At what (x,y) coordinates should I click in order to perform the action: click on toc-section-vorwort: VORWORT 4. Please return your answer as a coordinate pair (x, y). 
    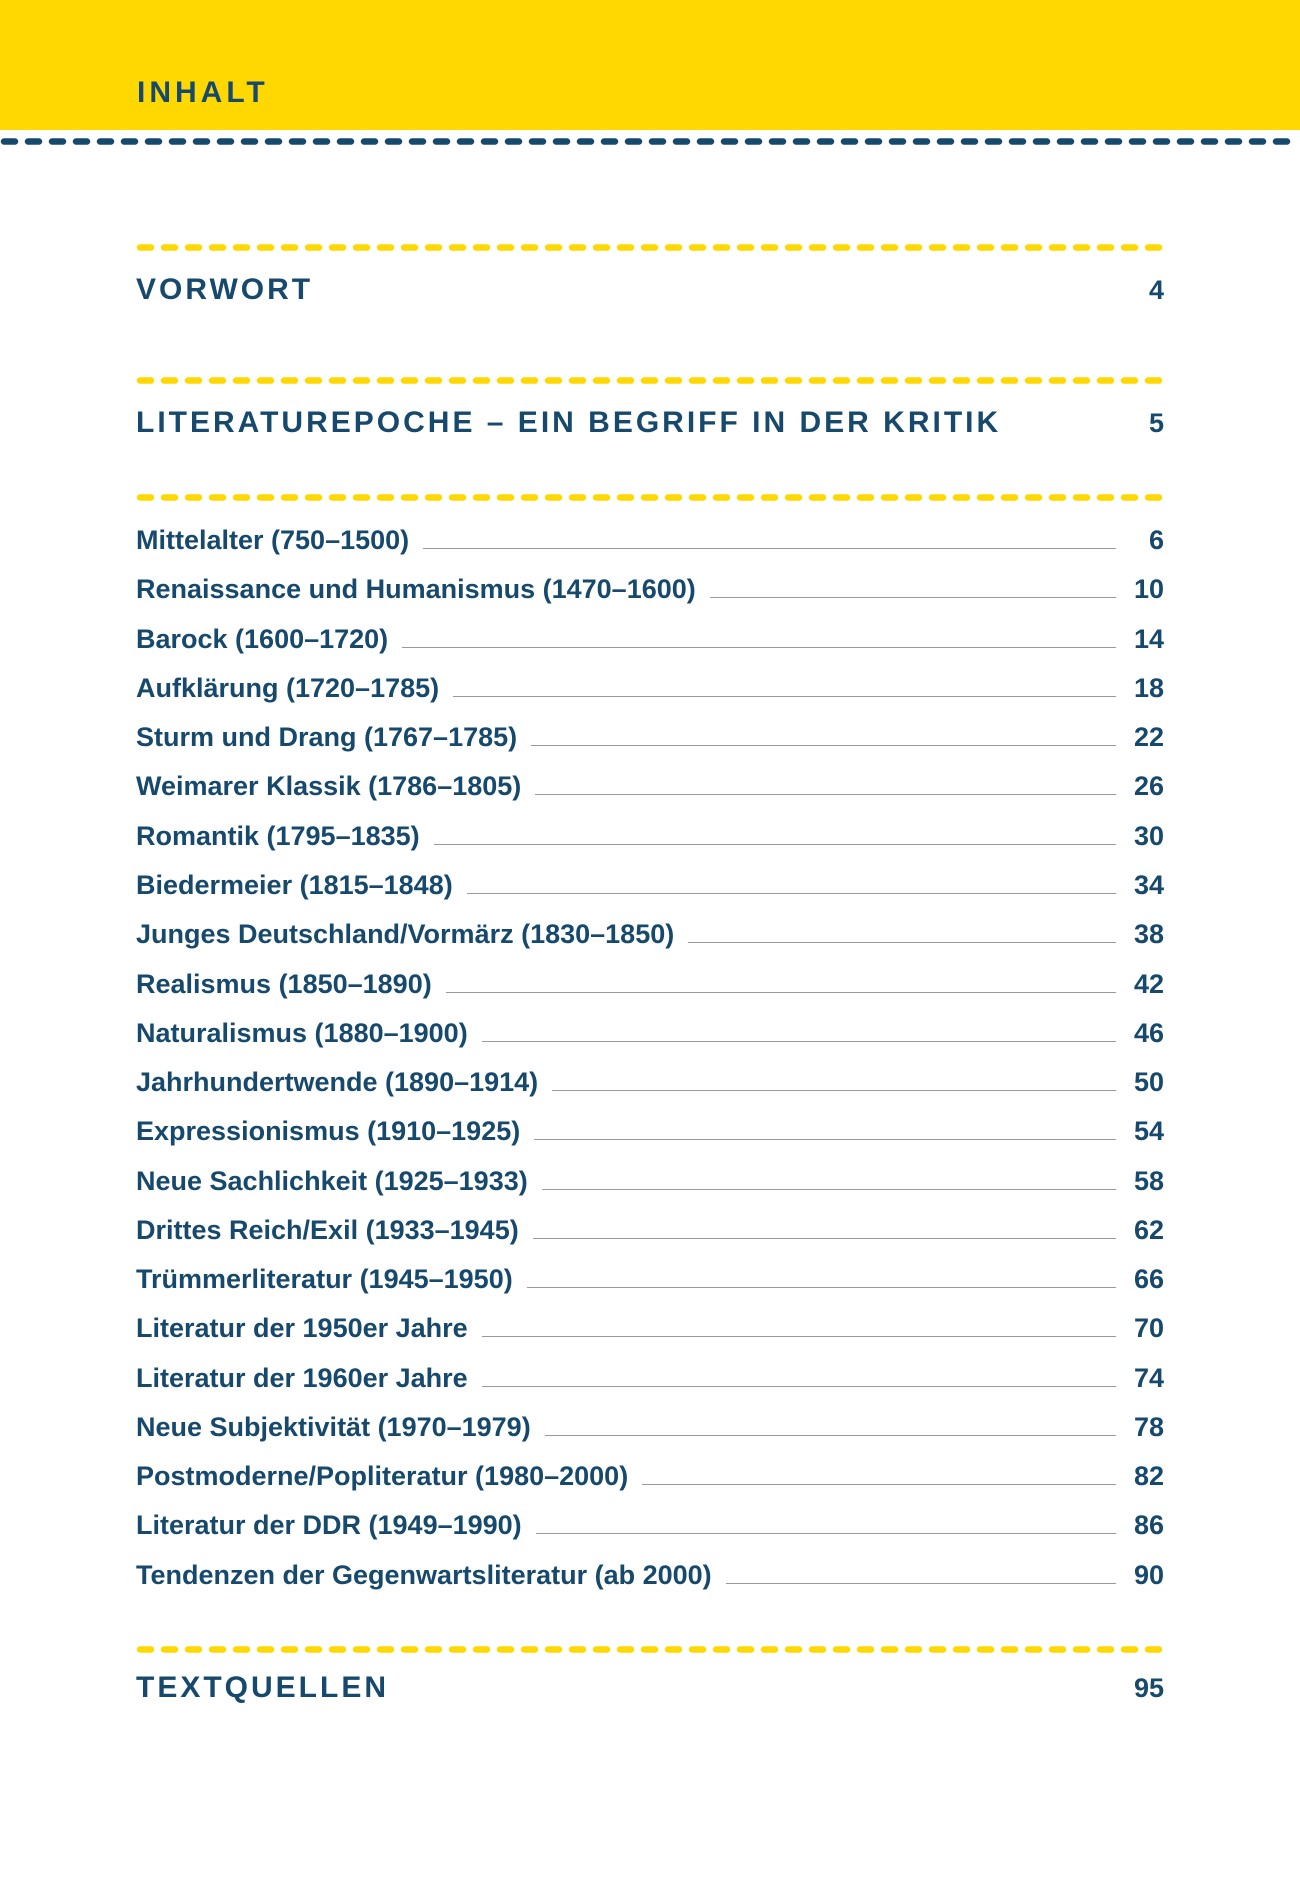
    Looking at the image, I should click on (650, 290).